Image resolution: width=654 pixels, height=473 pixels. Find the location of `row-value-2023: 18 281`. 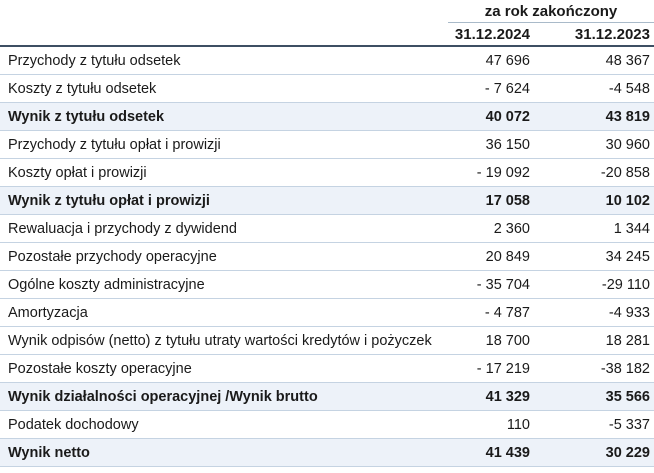

row-value-2023: 18 281 is located at coordinates (627, 340).